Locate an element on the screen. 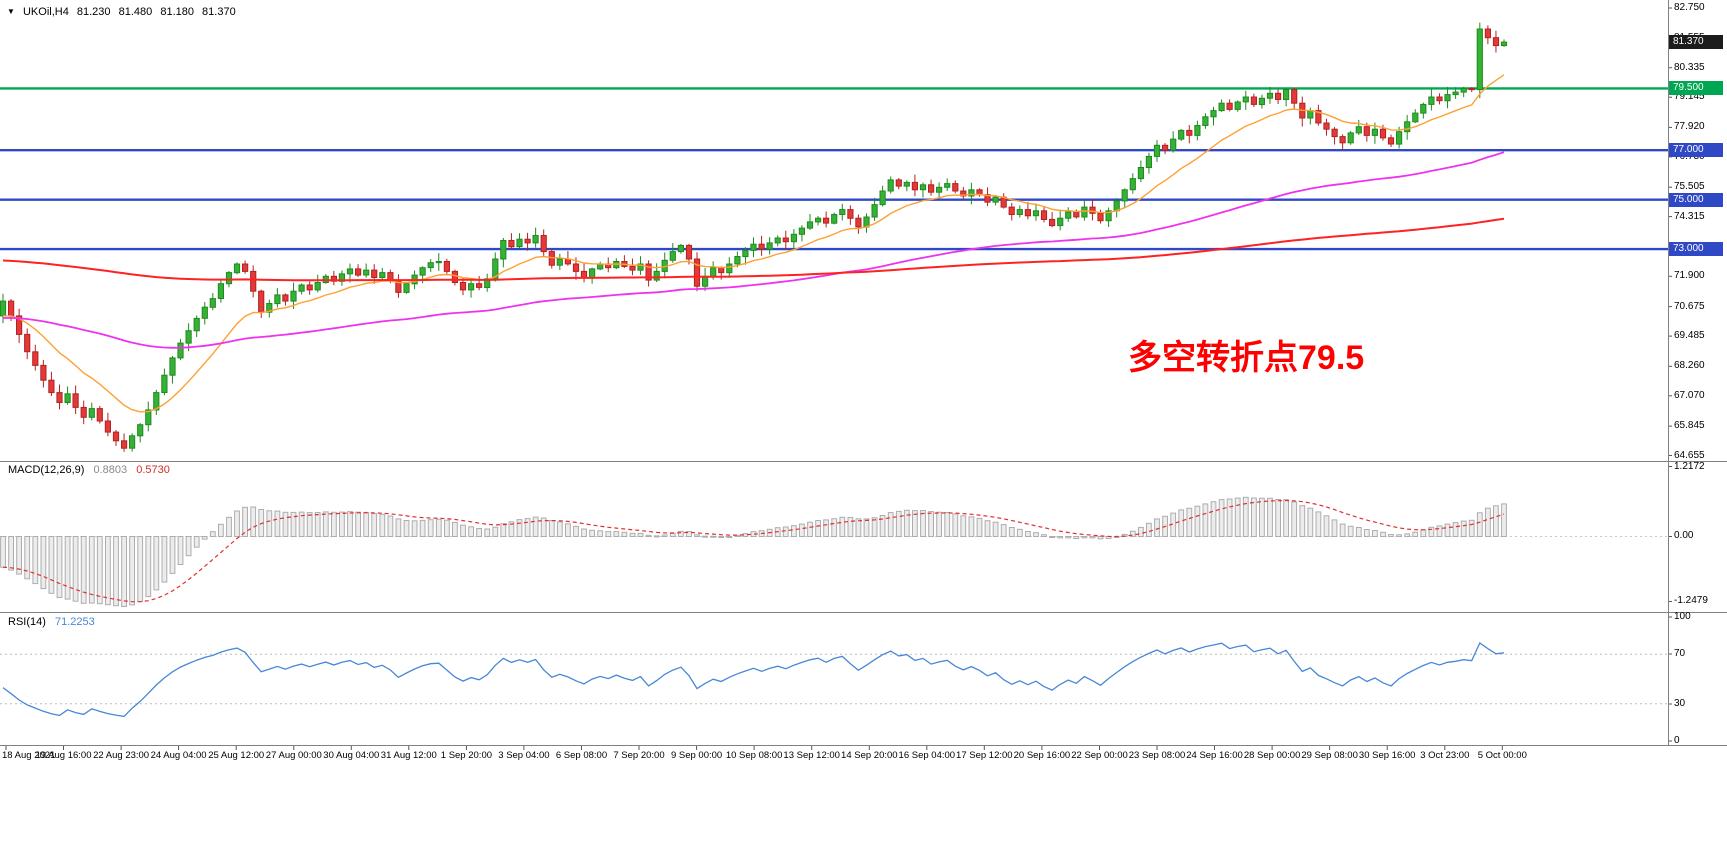 This screenshot has height=844, width=1727. time-axis-label: 25 Aug 12:00 is located at coordinates (236, 755).